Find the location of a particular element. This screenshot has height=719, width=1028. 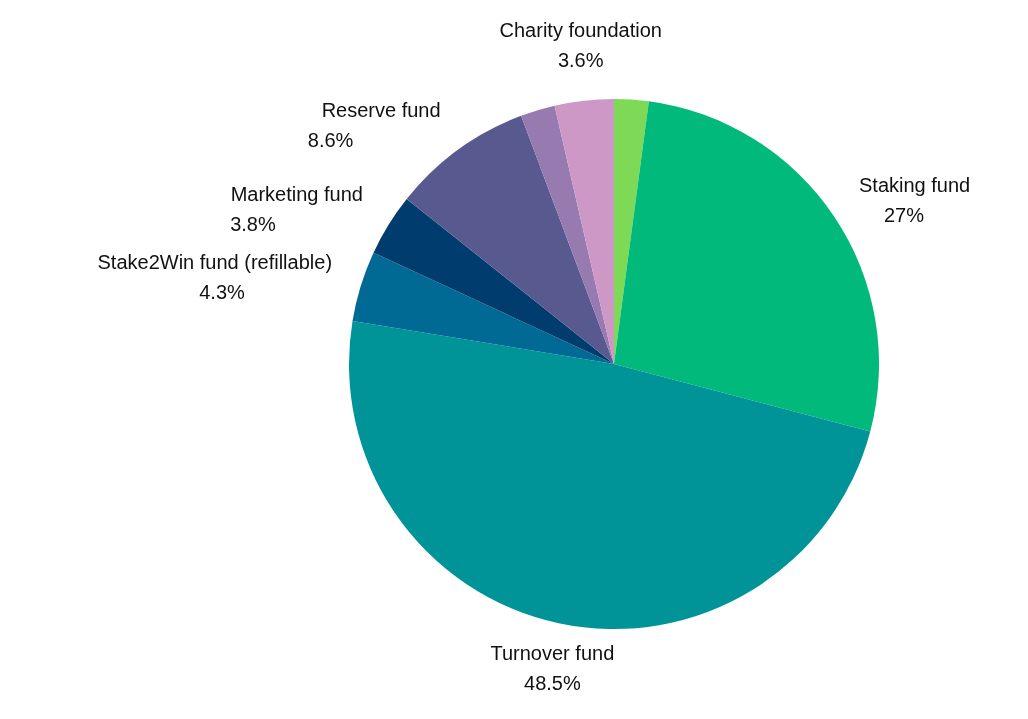

slice-label: Reserve fund is located at coordinates (381, 110).